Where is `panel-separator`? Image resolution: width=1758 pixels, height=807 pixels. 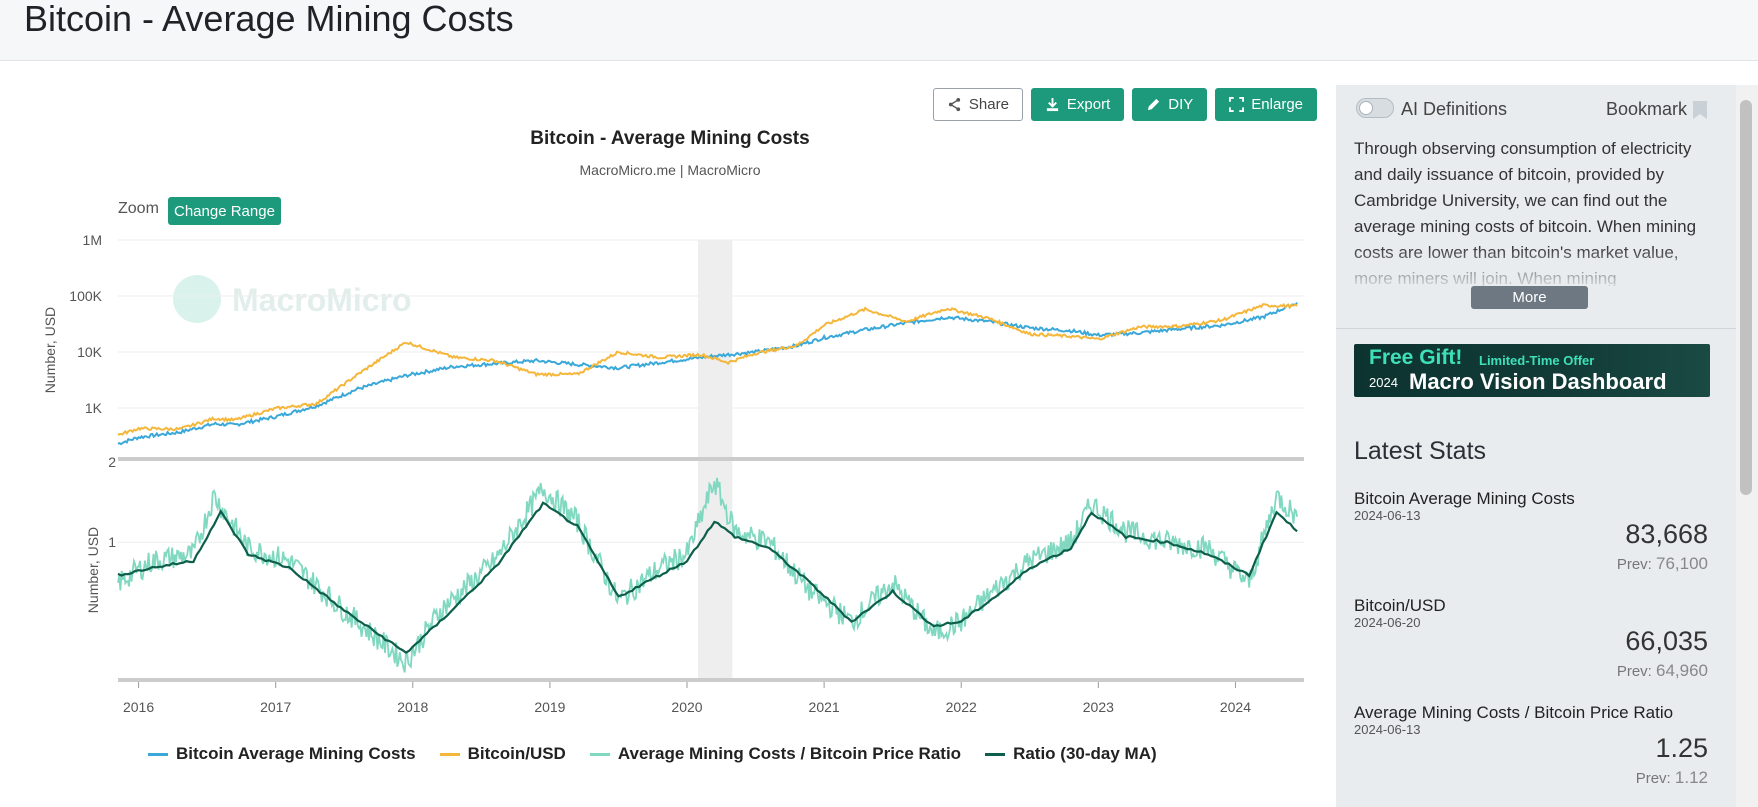
panel-separator is located at coordinates (711, 459).